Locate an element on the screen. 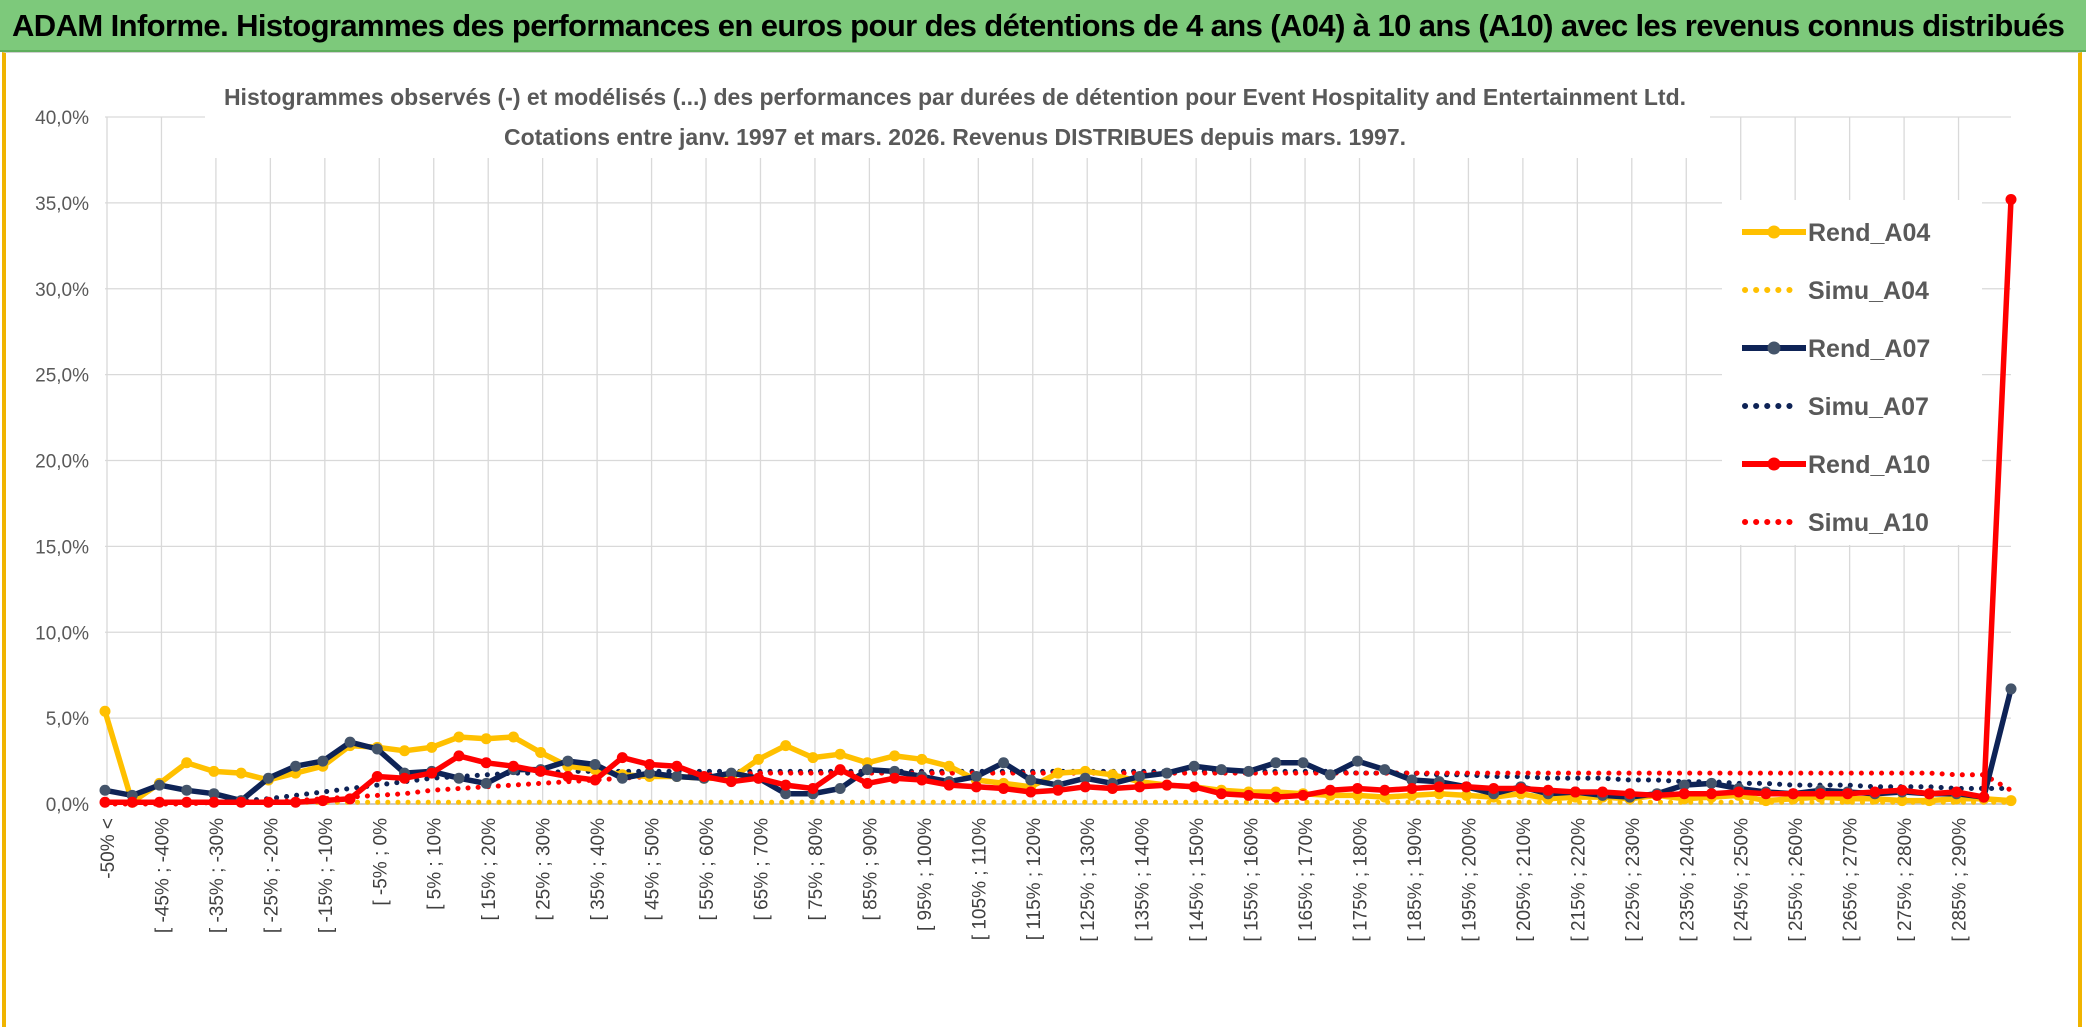 The image size is (2086, 1031). legend-label: Rend_A04 is located at coordinates (1869, 233).